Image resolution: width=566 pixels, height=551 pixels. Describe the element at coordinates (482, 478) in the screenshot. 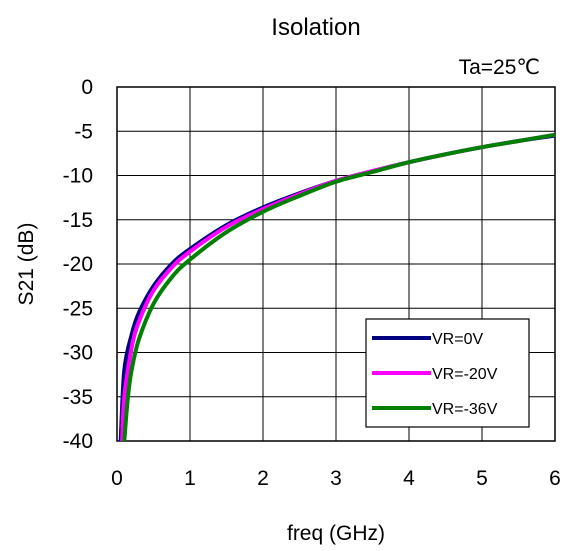

I see `x-tick-label: 5` at that location.